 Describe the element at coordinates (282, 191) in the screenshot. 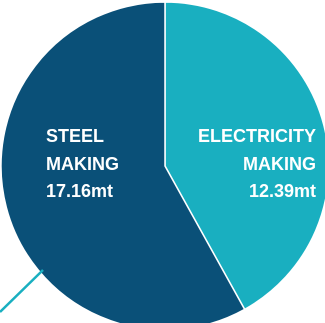

I see `electricity-slice-value: 12.39mt` at that location.